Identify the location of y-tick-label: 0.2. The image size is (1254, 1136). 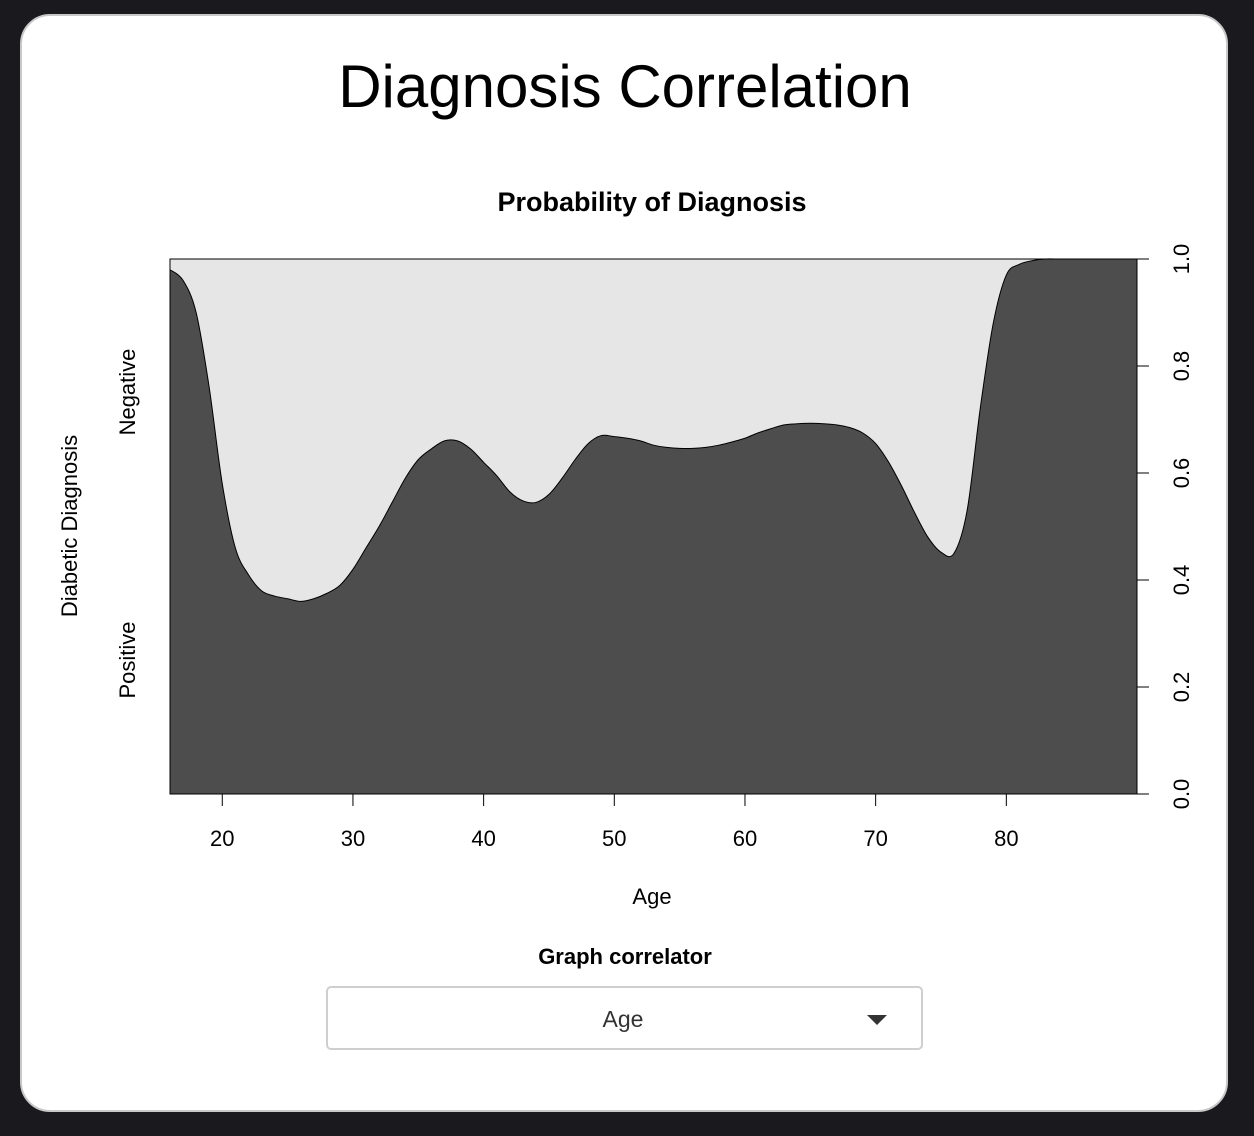
(1181, 687).